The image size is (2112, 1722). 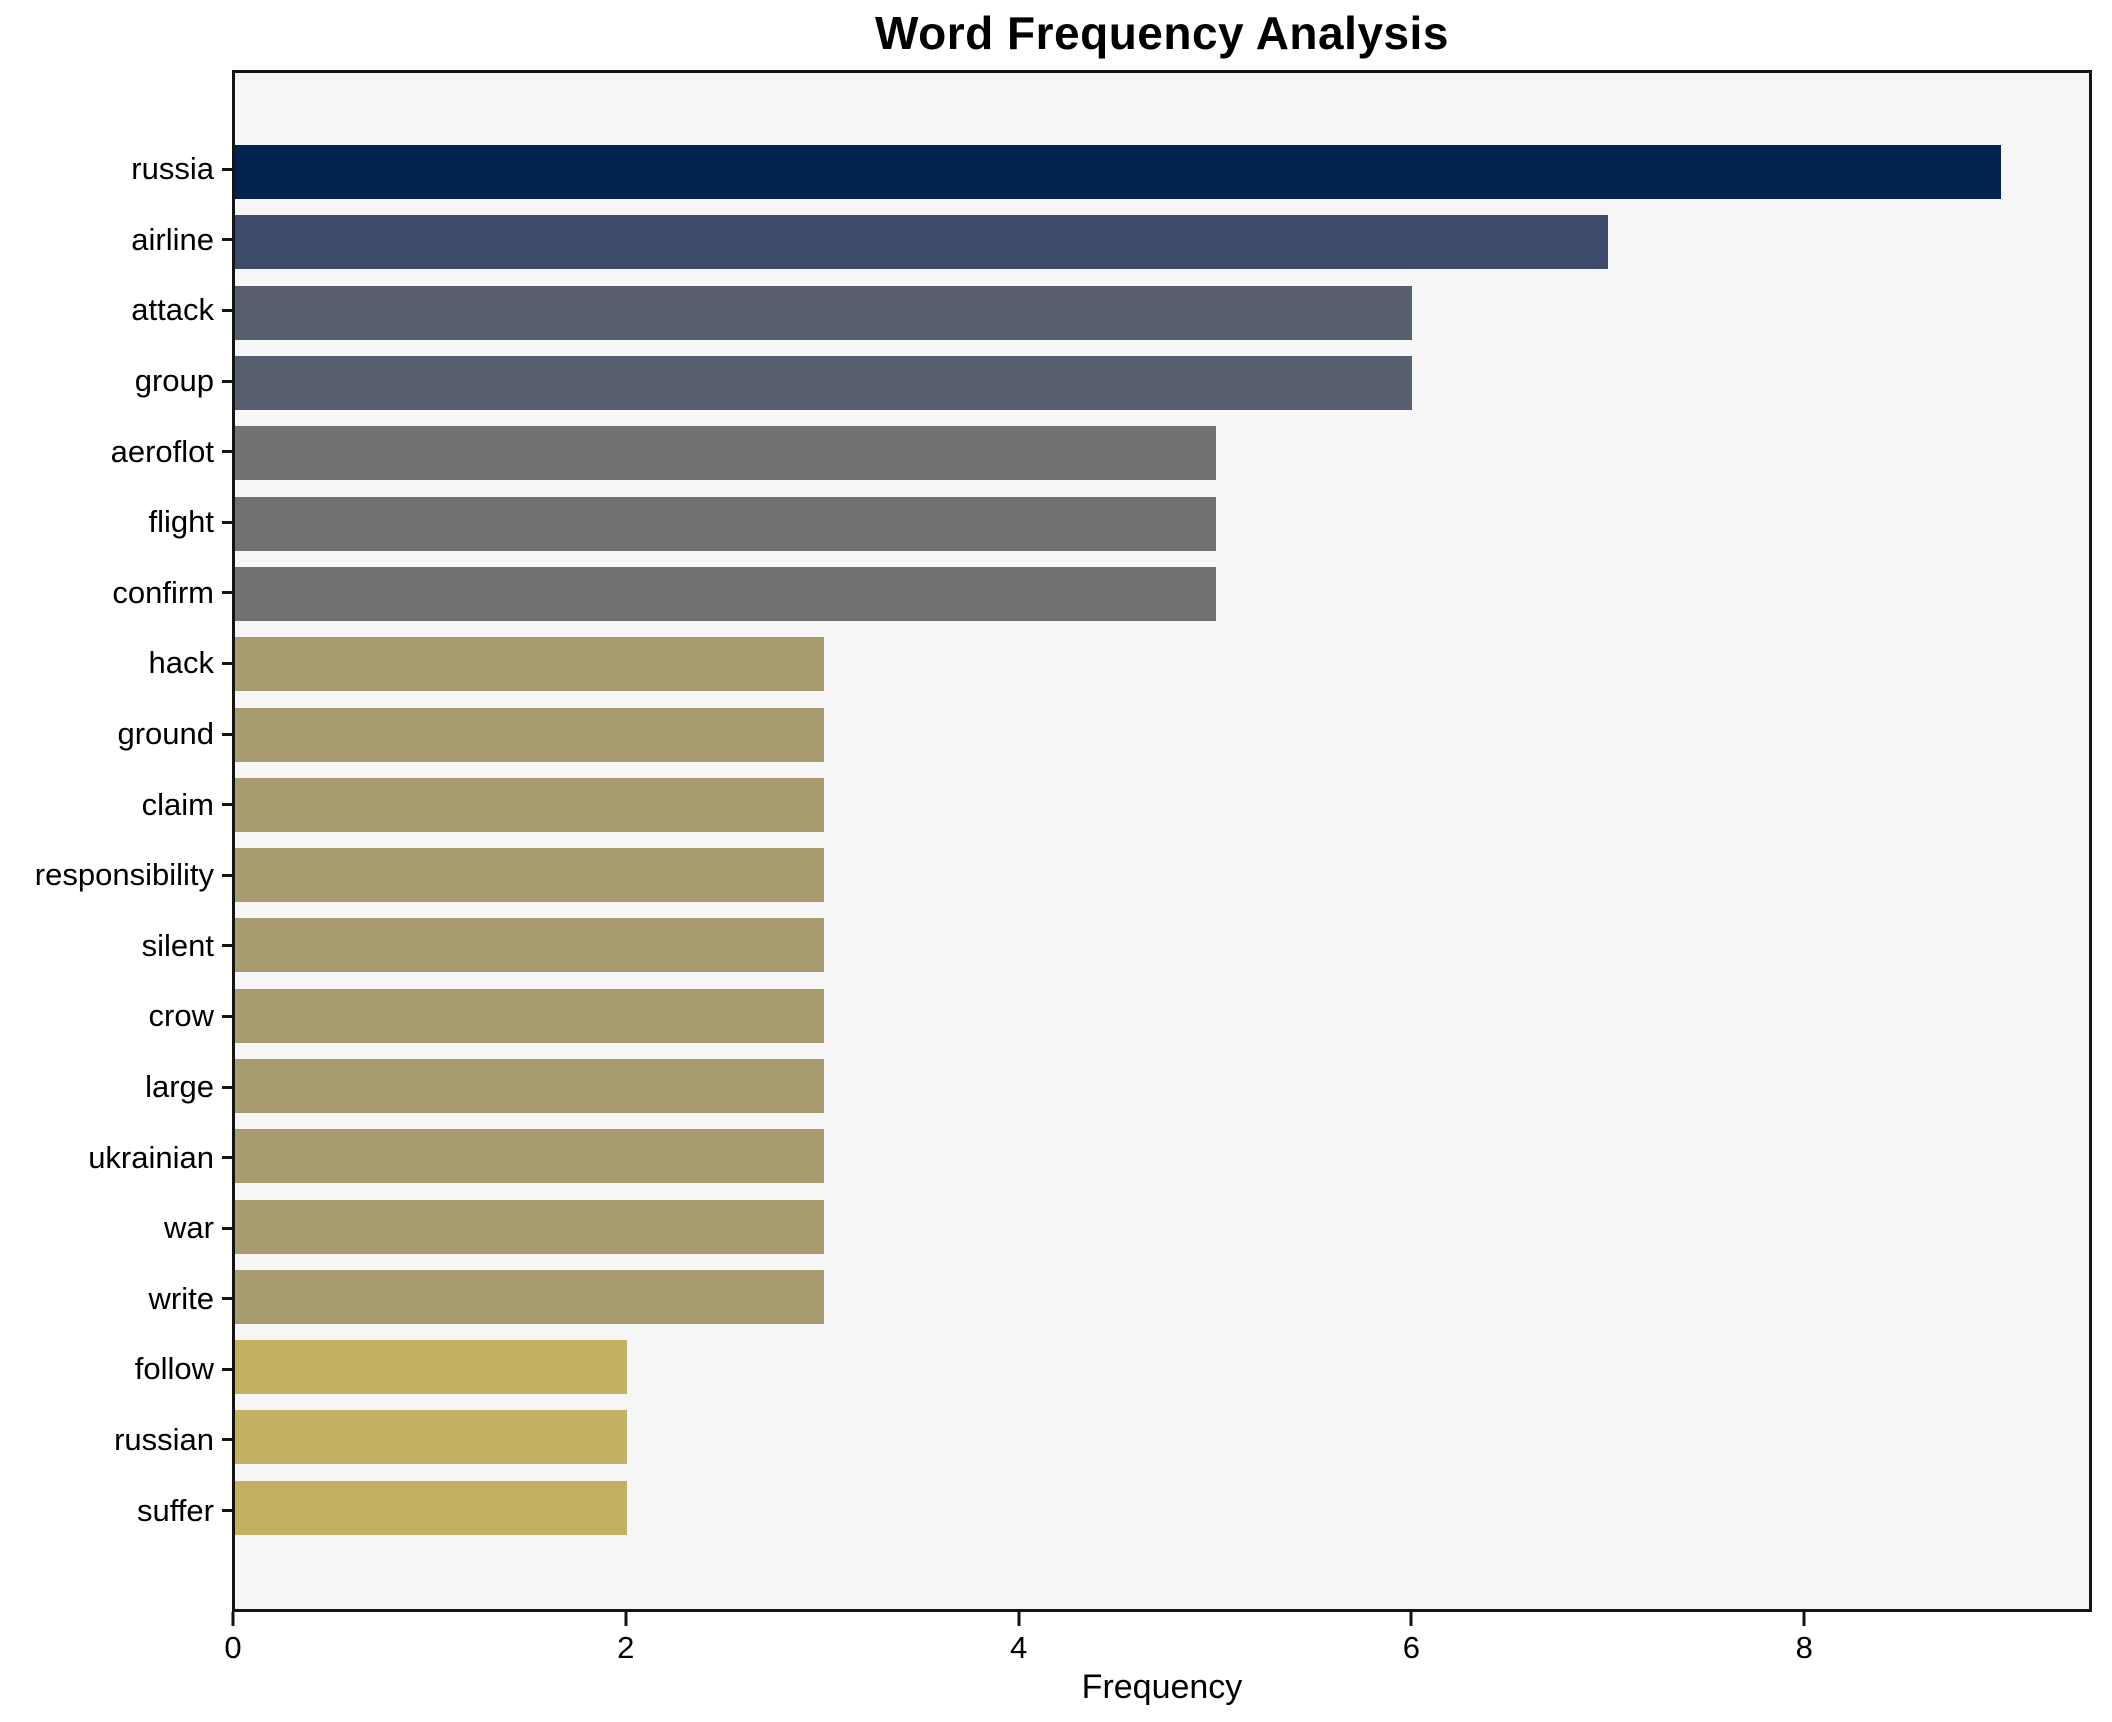 I want to click on x-tick-label: 4, so click(x=1018, y=1647).